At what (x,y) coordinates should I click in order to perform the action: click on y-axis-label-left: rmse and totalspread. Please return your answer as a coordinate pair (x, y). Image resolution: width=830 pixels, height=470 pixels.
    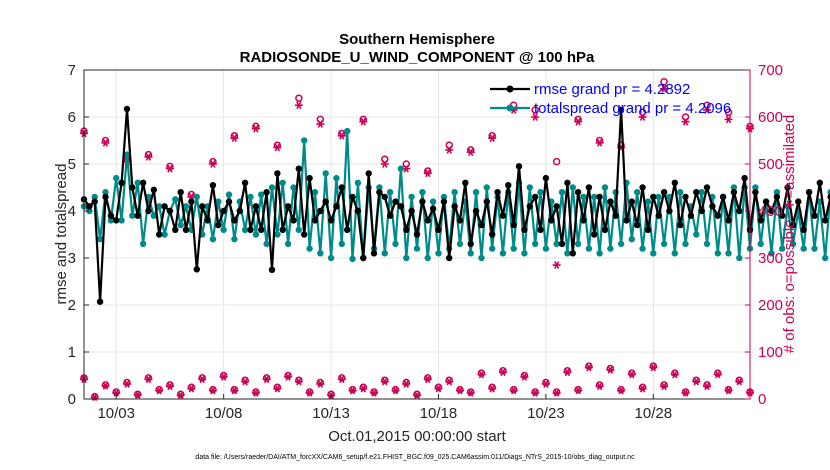
    Looking at the image, I should click on (61, 234).